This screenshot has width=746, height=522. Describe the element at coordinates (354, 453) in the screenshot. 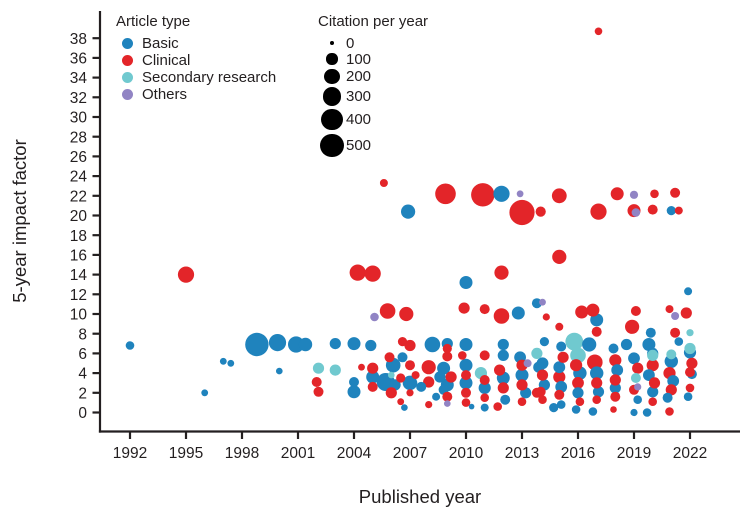

I see `x-tick-label: 2004` at that location.